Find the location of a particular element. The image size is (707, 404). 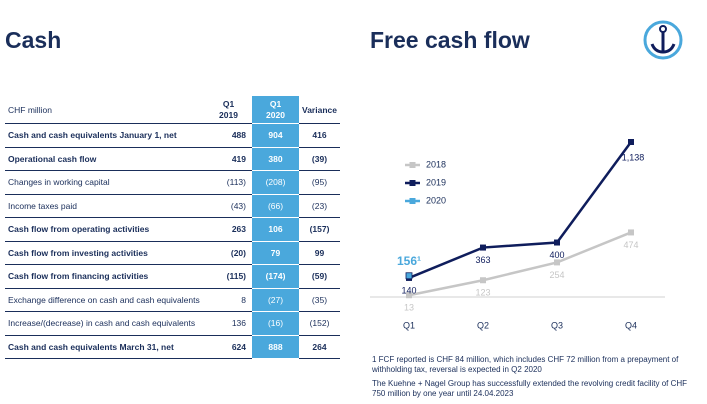

value-cell: 8 is located at coordinates (228, 300).